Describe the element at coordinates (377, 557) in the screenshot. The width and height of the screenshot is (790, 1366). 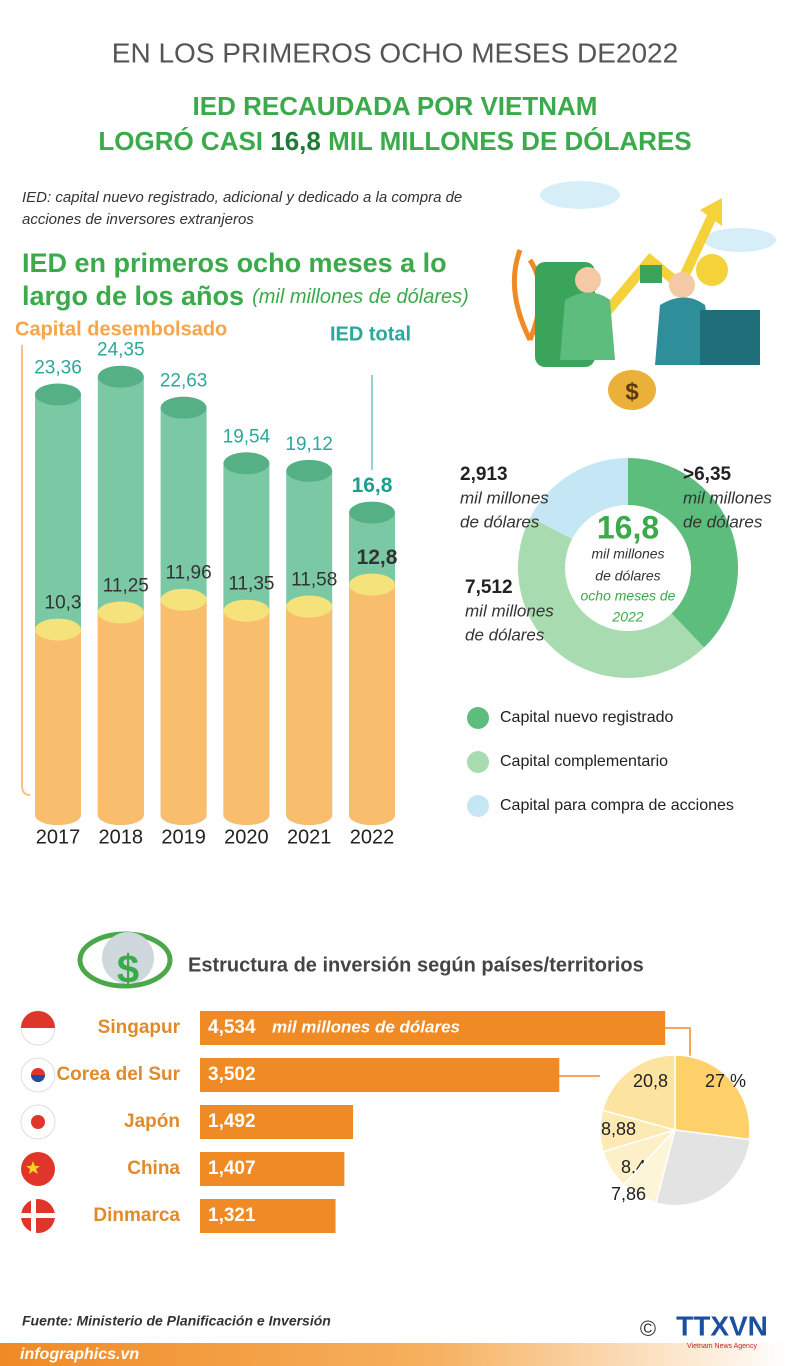
I see `value-label: 12,8` at that location.